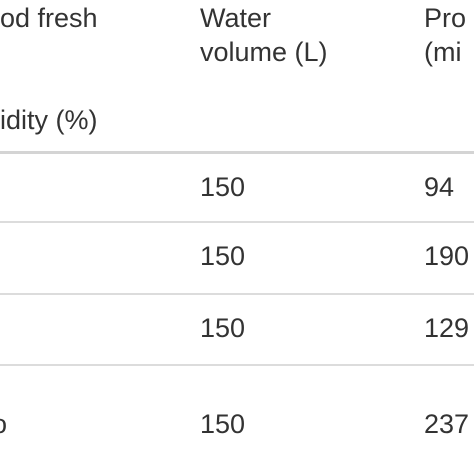 Image resolution: width=474 pixels, height=474 pixels. I want to click on header-cell: idity (%), so click(49, 120).